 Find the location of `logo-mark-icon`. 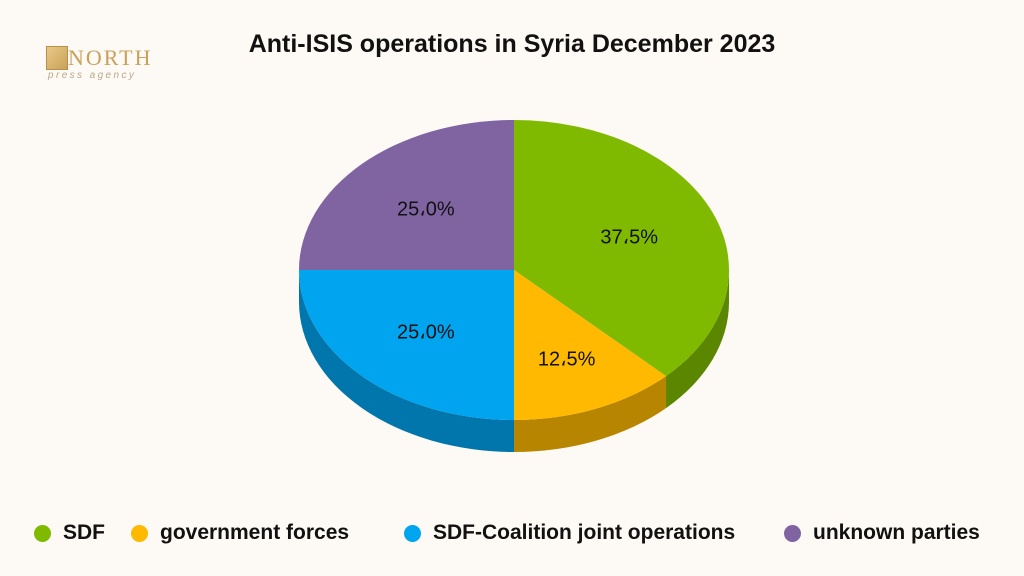

logo-mark-icon is located at coordinates (57, 58).